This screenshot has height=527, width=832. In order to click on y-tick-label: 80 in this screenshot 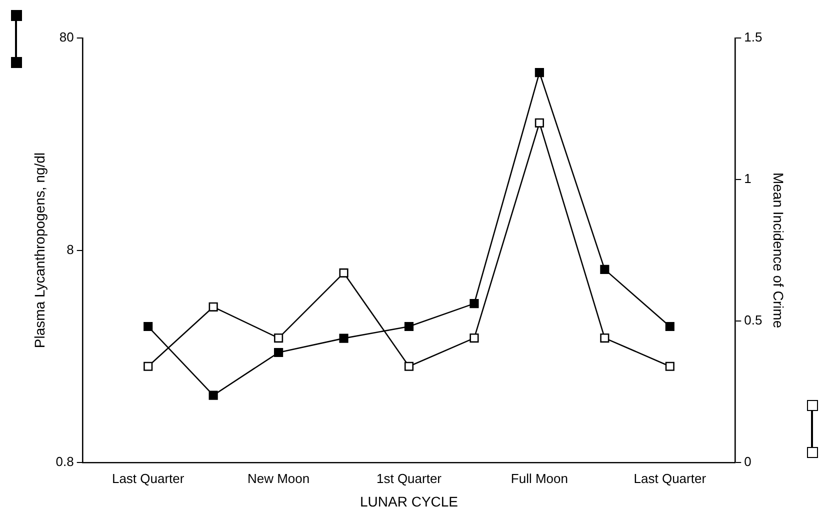, I will do `click(66, 37)`.